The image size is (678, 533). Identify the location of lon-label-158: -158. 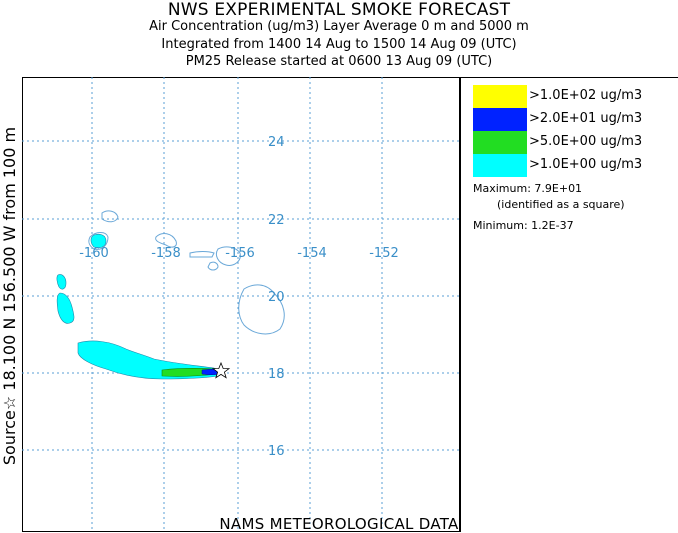
(166, 253).